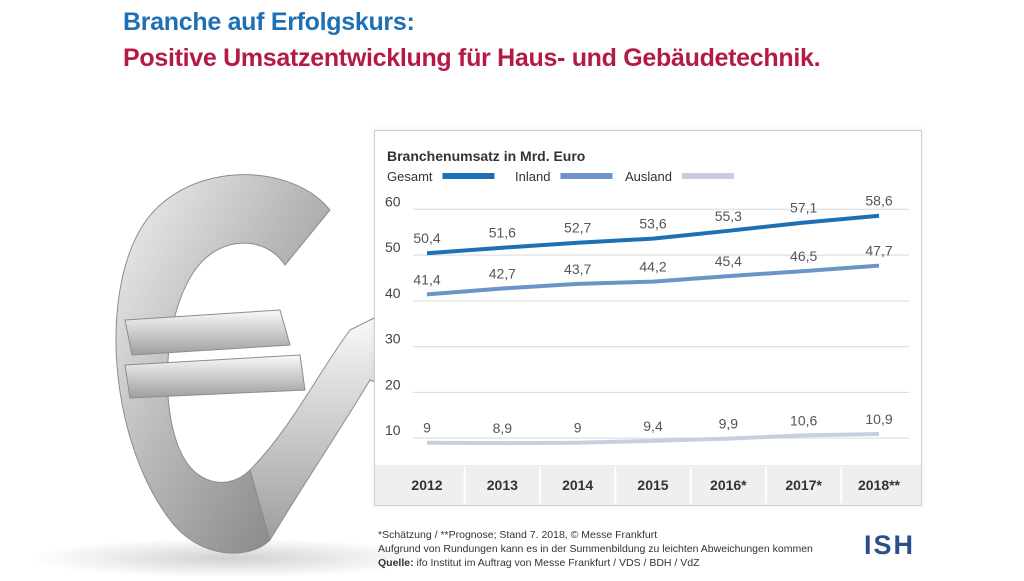  I want to click on data-label-inland: 47,7, so click(878, 251).